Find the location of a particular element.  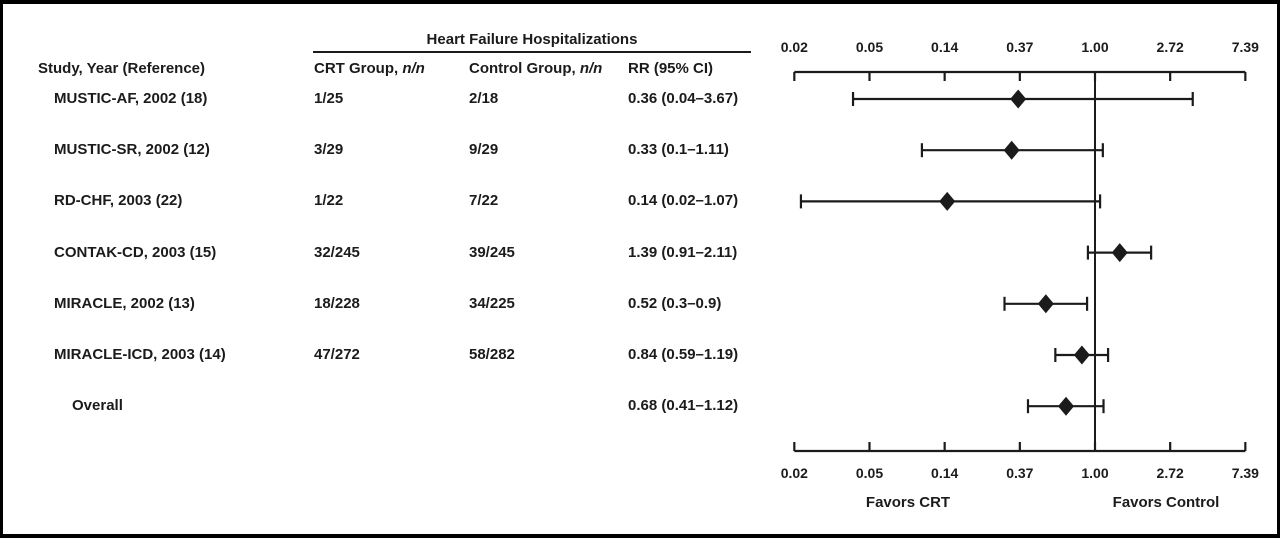

column-header-control-prefix: Control Group, is located at coordinates (524, 68).